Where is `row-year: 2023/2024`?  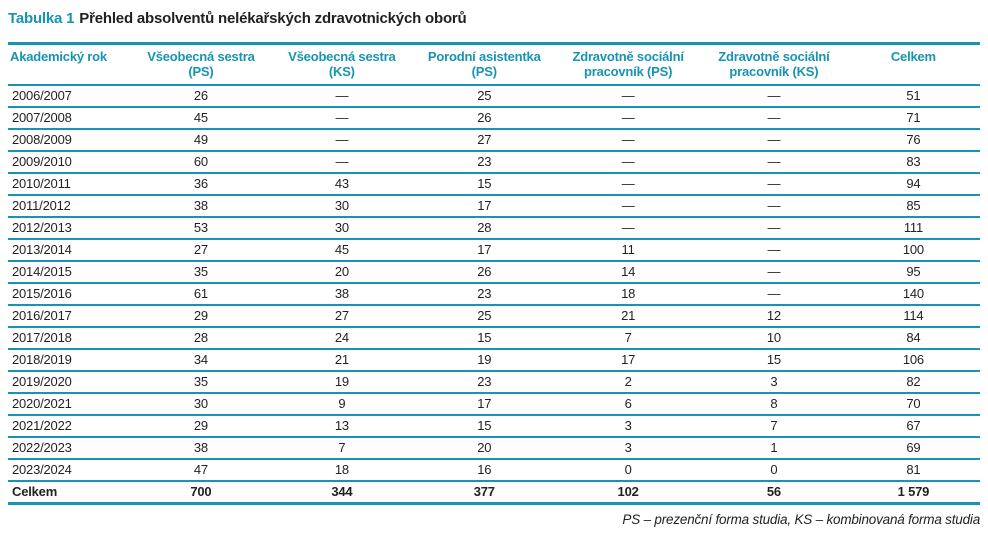
row-year: 2023/2024 is located at coordinates (70, 470).